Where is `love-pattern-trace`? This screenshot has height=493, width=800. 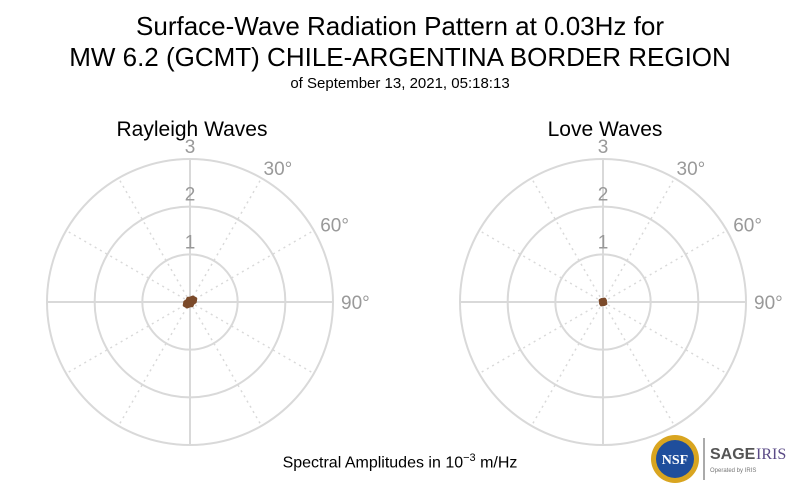
love-pattern-trace is located at coordinates (603, 302).